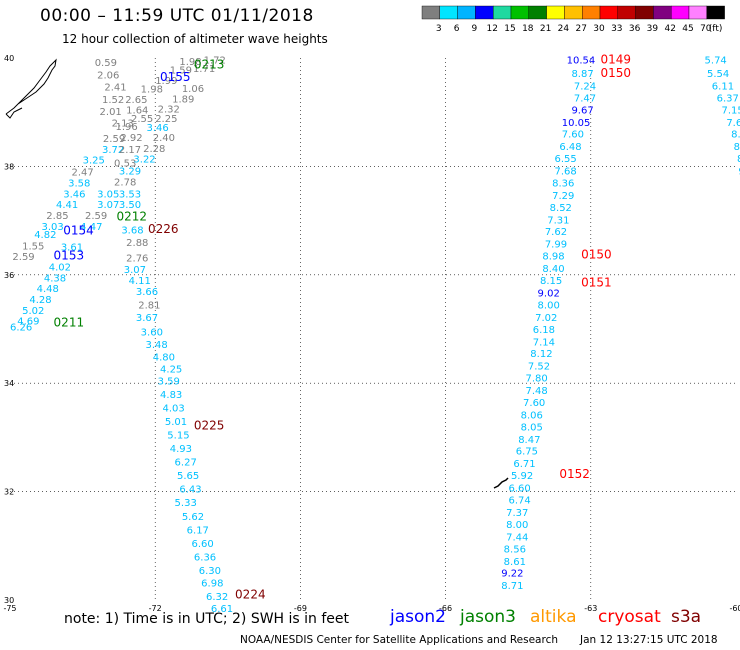 The height and width of the screenshot is (650, 740). Describe the element at coordinates (561, 208) in the screenshot. I see `swh-value: 8.52` at that location.